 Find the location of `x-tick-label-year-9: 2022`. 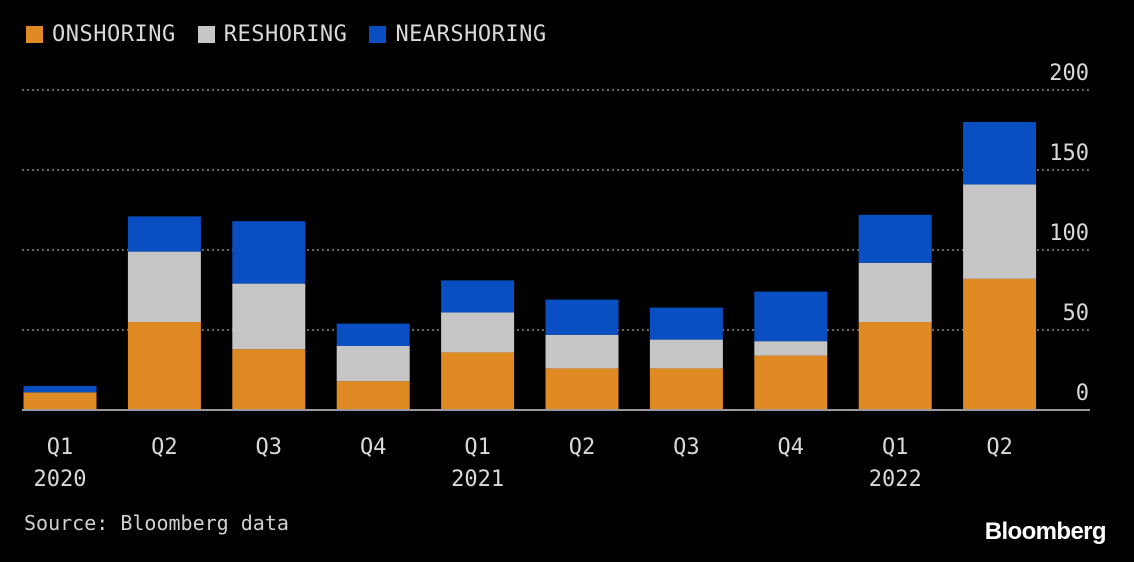

x-tick-label-year-9: 2022 is located at coordinates (895, 479).